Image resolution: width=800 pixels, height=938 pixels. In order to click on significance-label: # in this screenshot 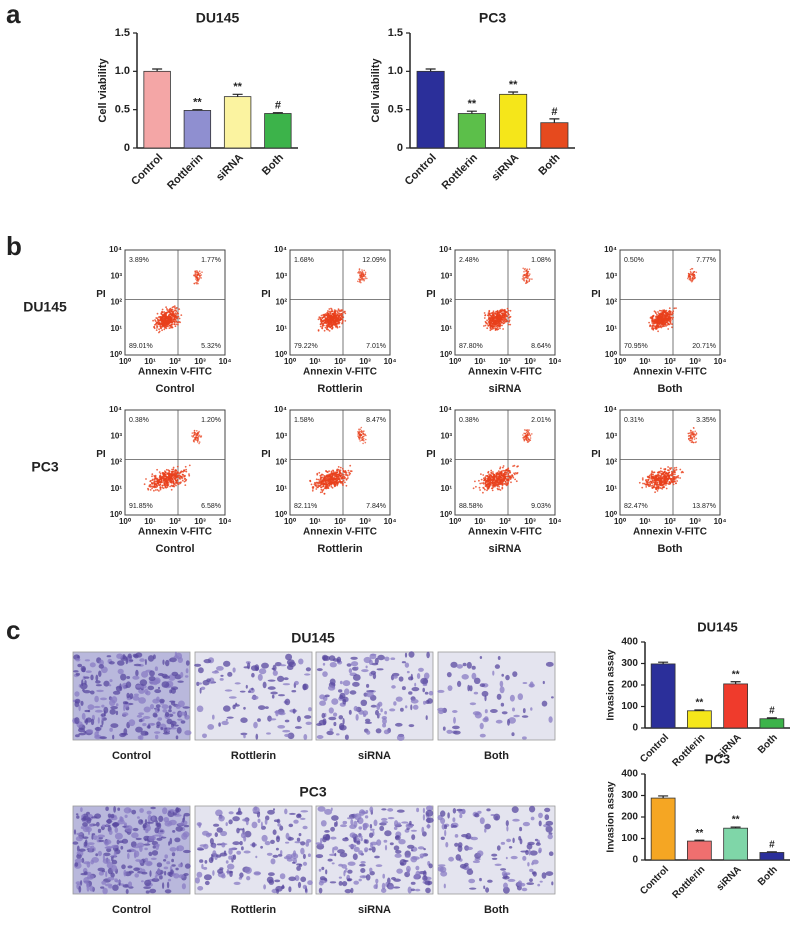, I will do `click(772, 844)`.